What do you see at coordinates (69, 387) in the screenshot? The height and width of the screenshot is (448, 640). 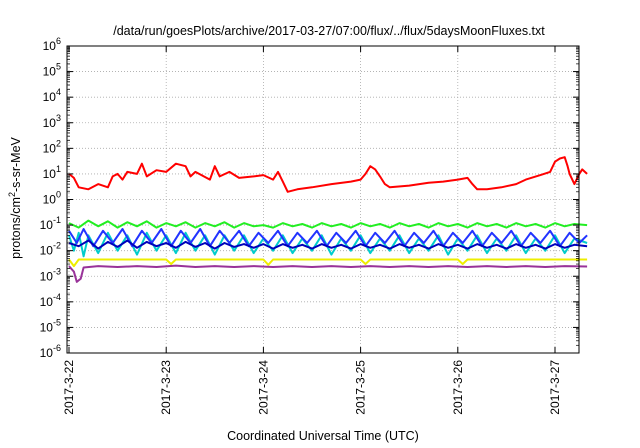 I see `x-tick-label: 2017-3-22` at bounding box center [69, 387].